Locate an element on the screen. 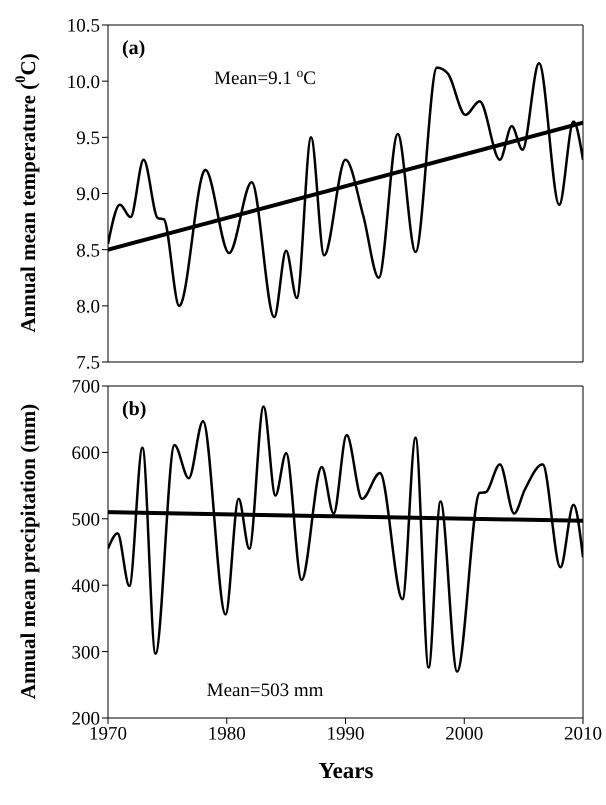 The width and height of the screenshot is (606, 805). x-tick-label: 1980 is located at coordinates (227, 733).